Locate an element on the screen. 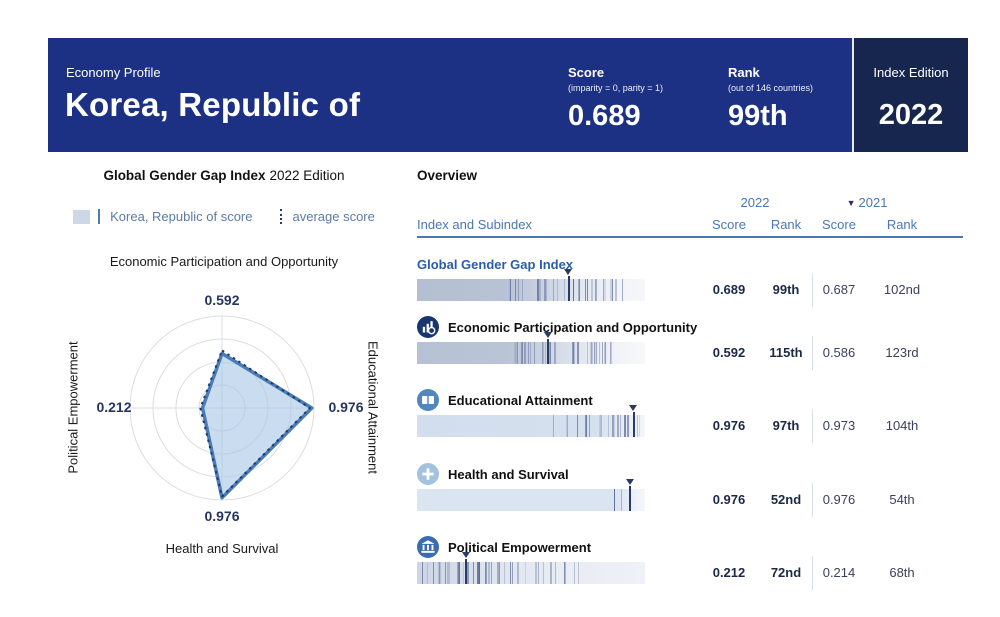 This screenshot has width=1000, height=617. column-header-score-2021: Score is located at coordinates (839, 224).